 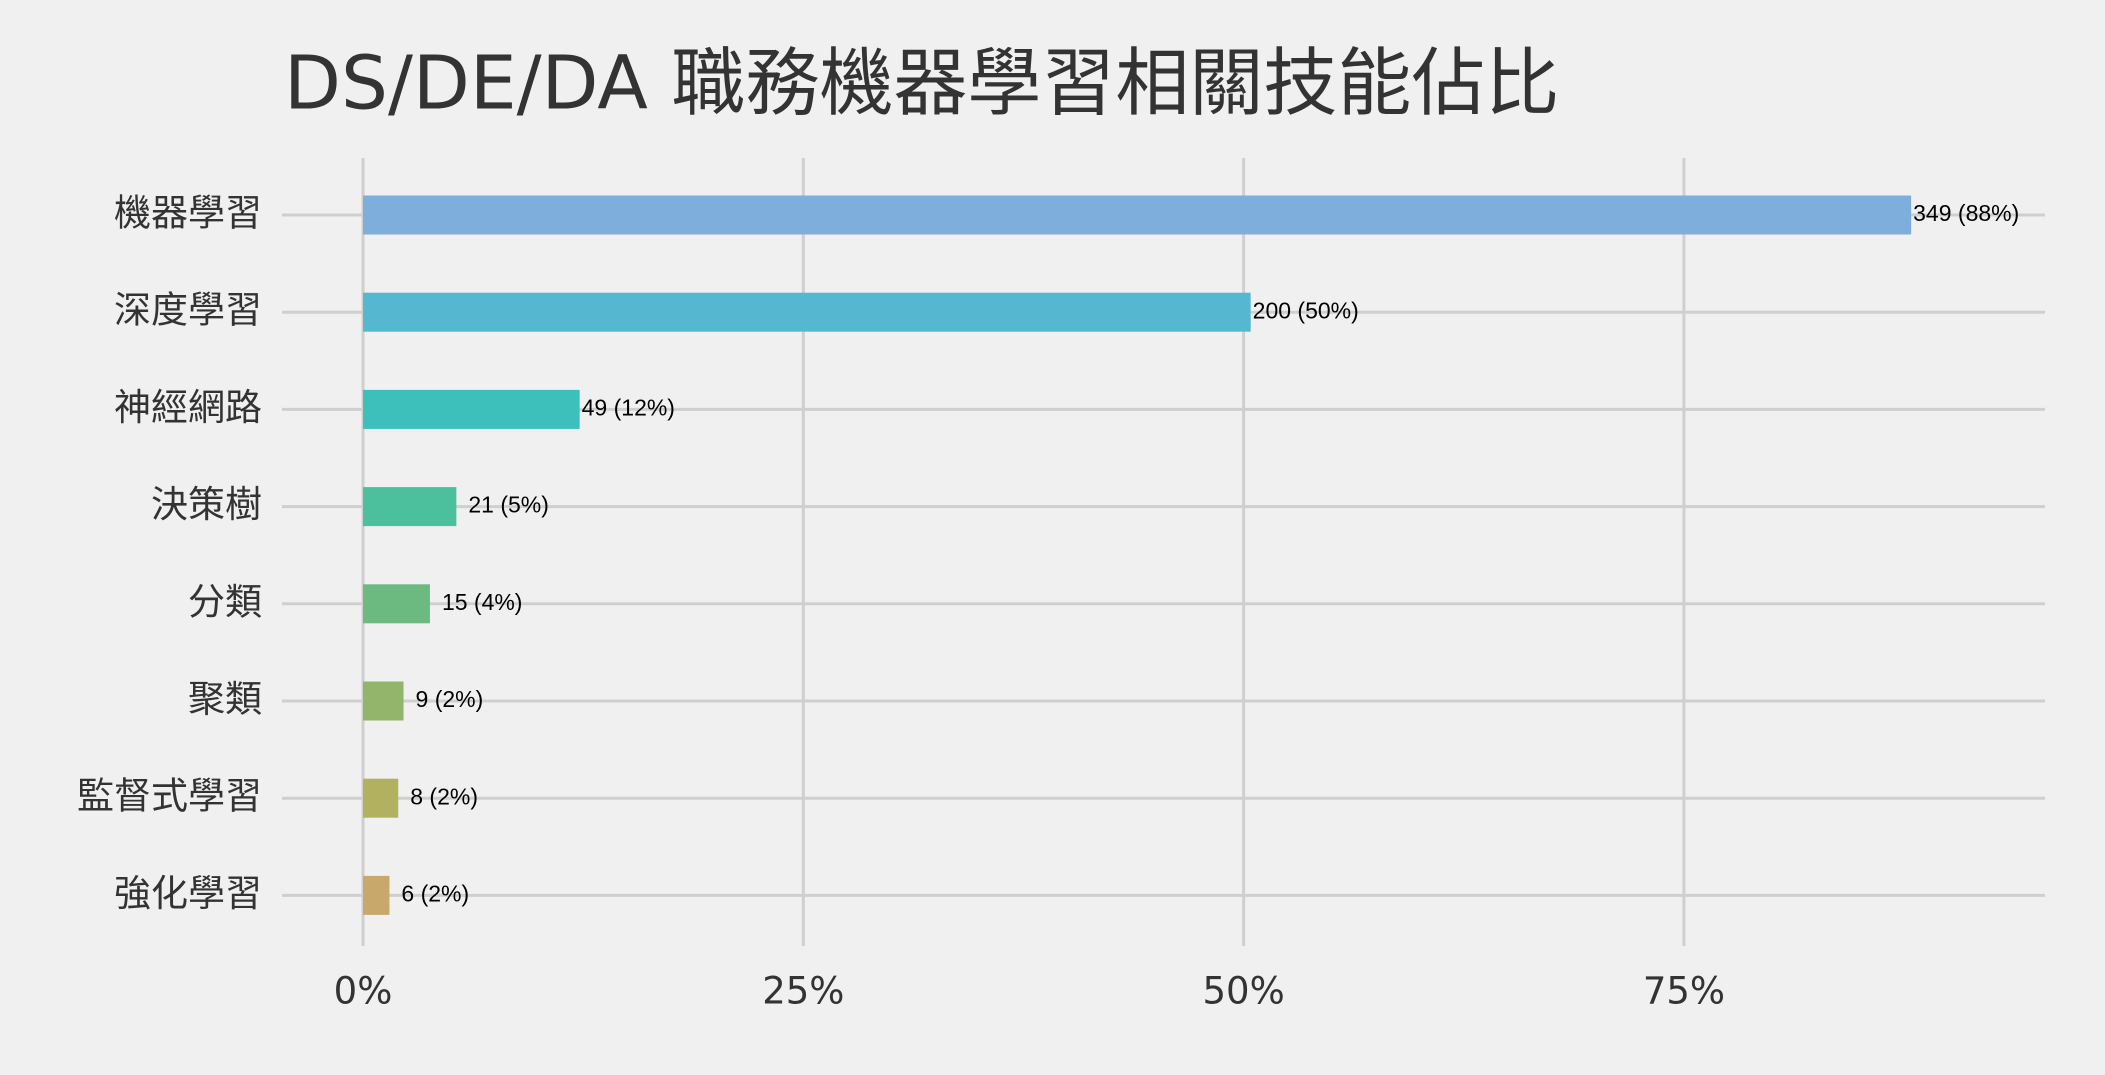 What do you see at coordinates (1306, 310) in the screenshot?
I see `data-label: 200 (50%)` at bounding box center [1306, 310].